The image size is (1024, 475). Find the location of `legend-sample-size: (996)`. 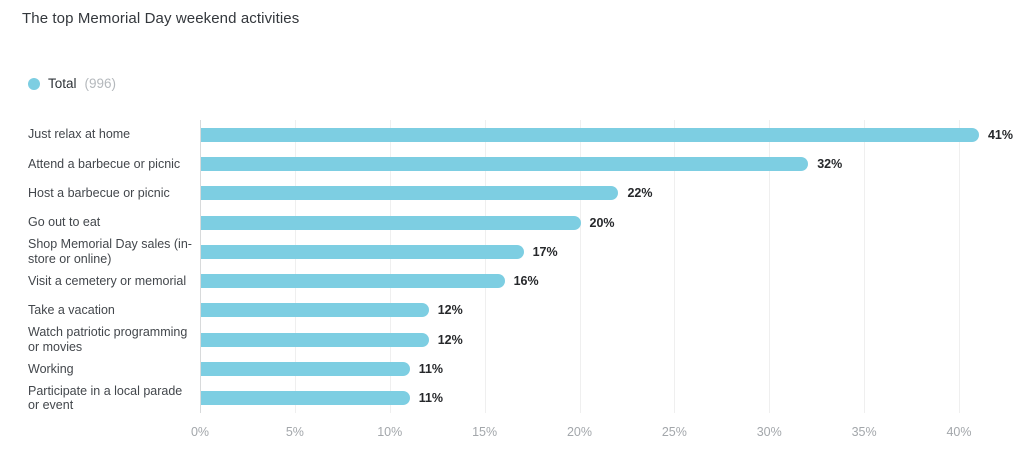

legend-sample-size: (996) is located at coordinates (100, 83).